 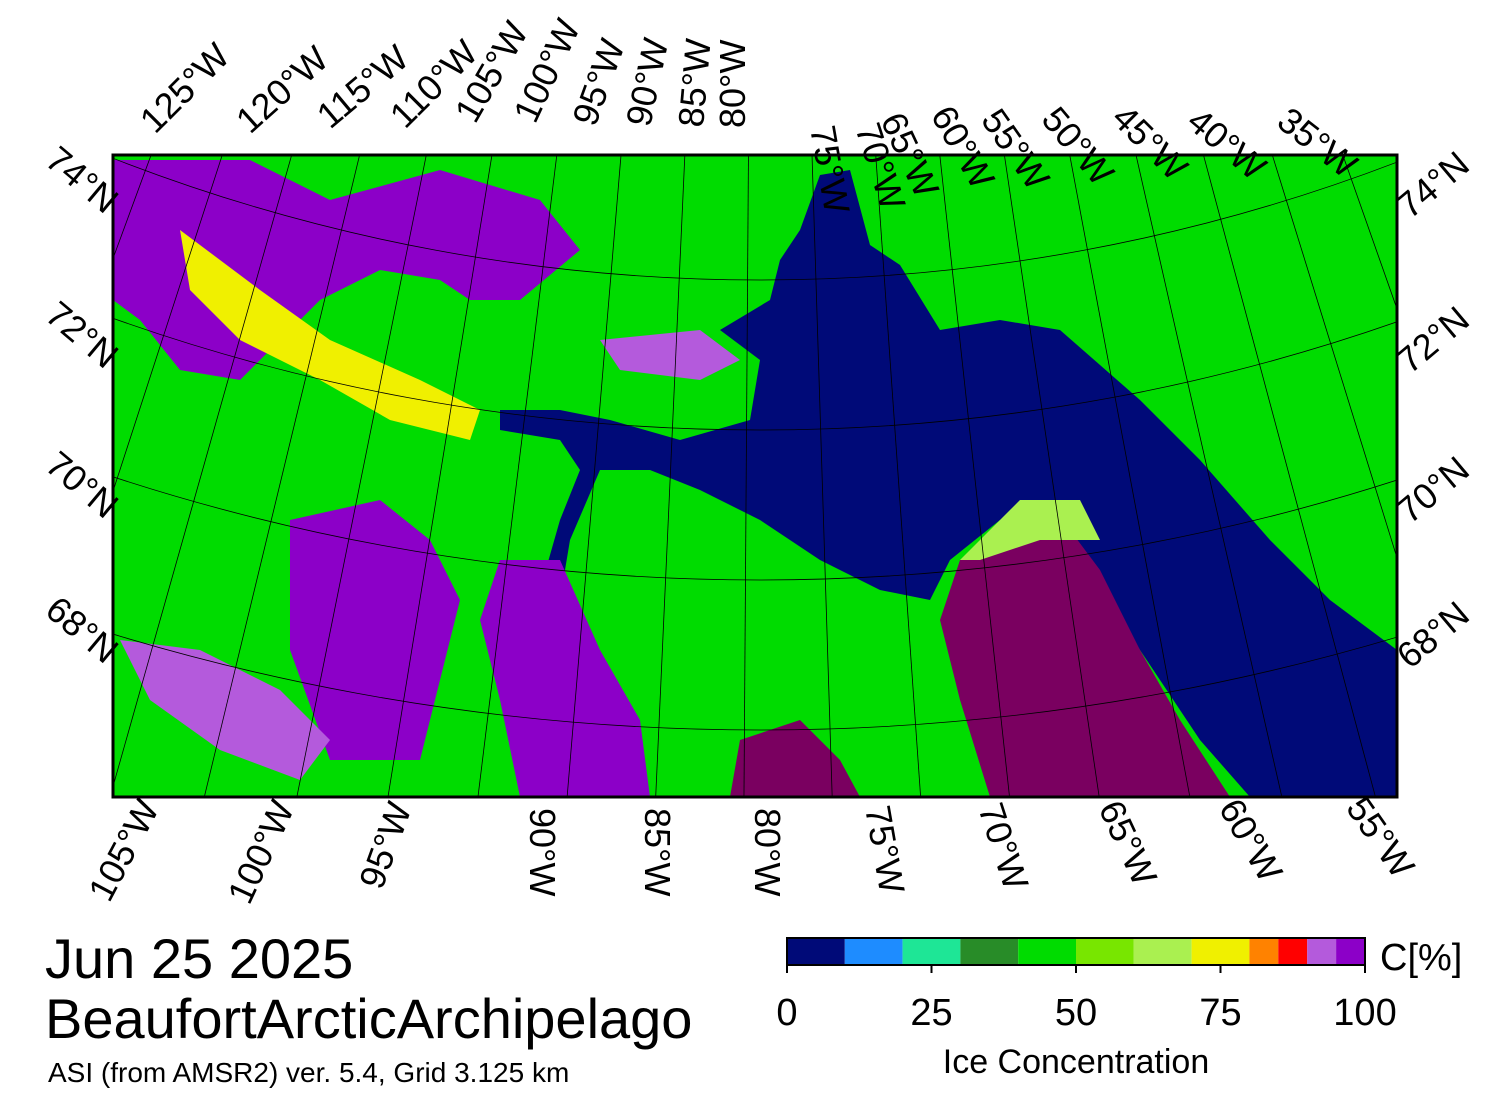 What do you see at coordinates (1128, 842) in the screenshot?
I see `coord-label: 65°W` at bounding box center [1128, 842].